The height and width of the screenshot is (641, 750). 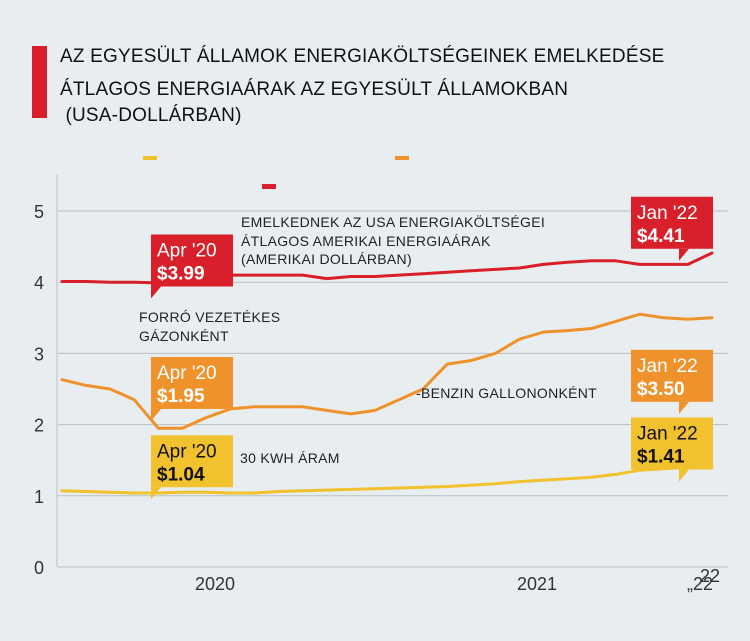 I want to click on y-tick-label: 3, so click(x=39, y=354).